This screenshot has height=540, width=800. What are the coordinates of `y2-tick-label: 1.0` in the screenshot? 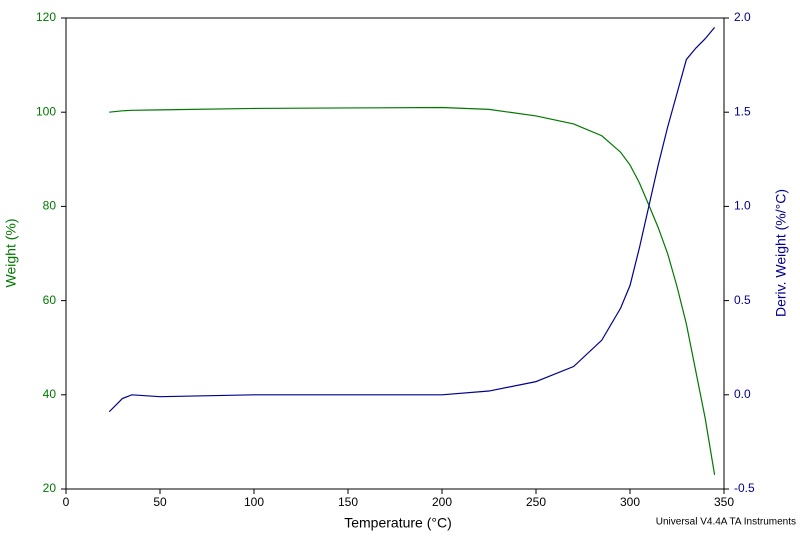 It's located at (742, 206).